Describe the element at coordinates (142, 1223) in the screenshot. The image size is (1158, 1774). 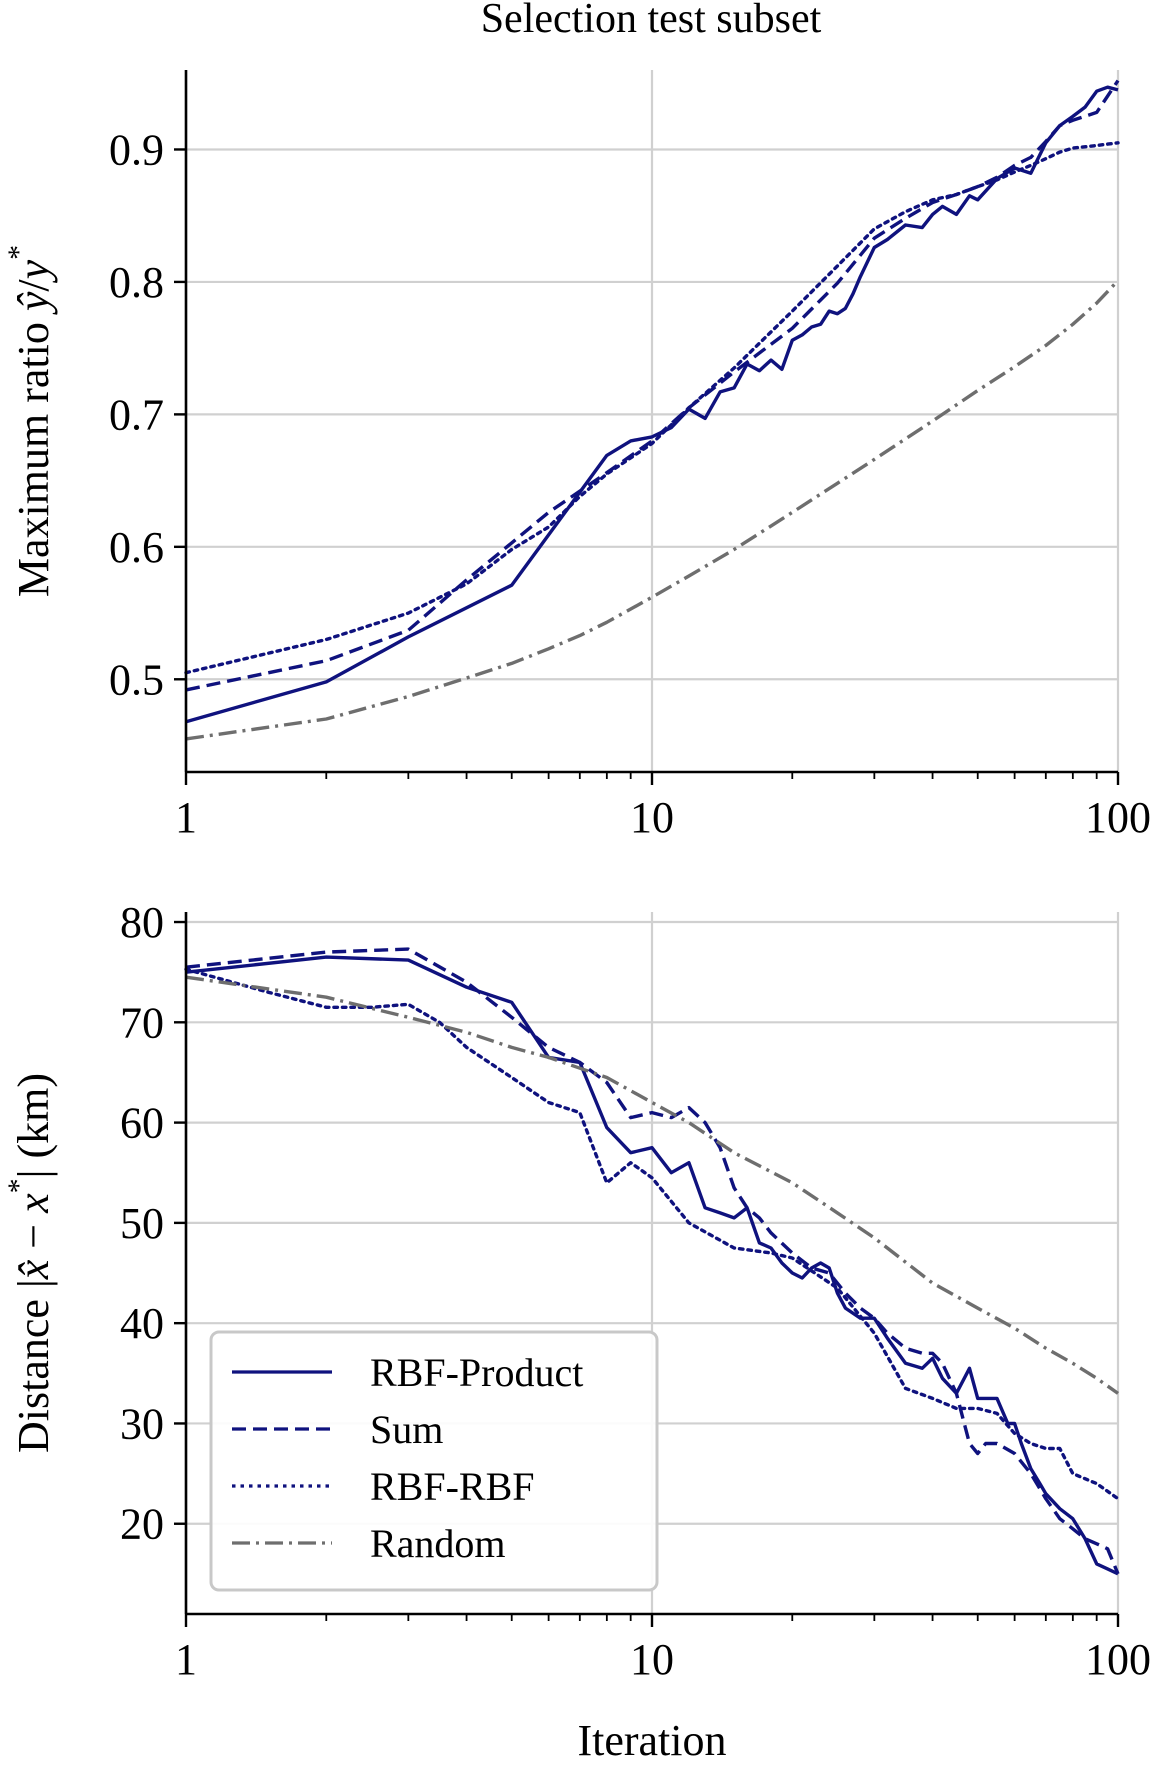
I see `y-tick-label-50: 50` at that location.